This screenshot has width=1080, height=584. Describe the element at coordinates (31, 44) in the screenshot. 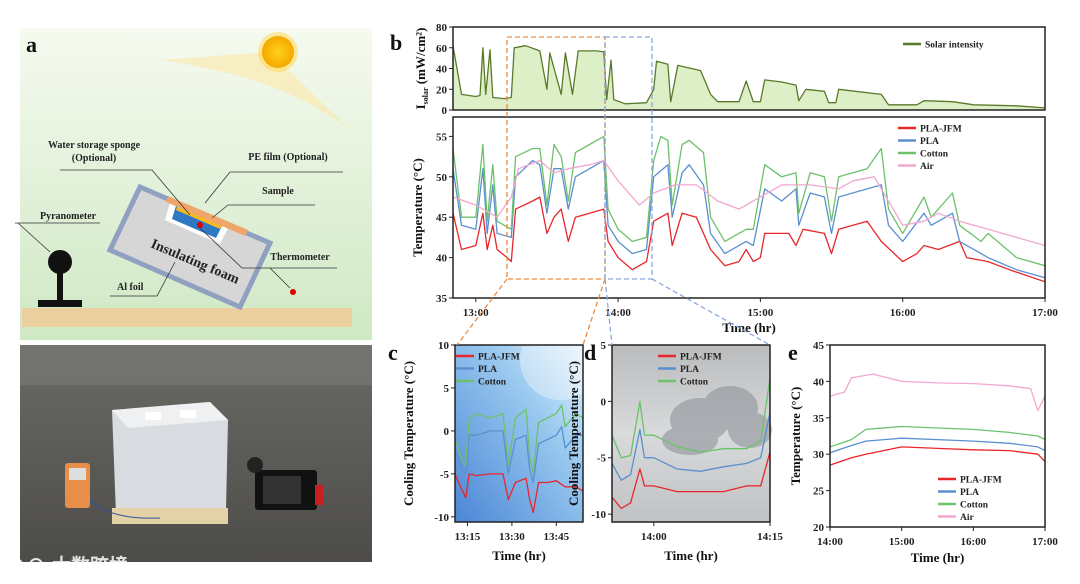

I see `panel-label-a: a` at that location.